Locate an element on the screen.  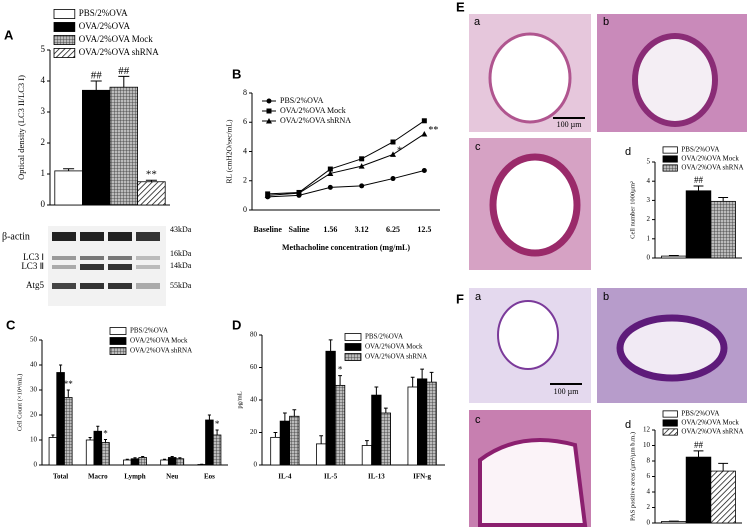
y-tick-label: 5 is located at coordinates (43, 49).